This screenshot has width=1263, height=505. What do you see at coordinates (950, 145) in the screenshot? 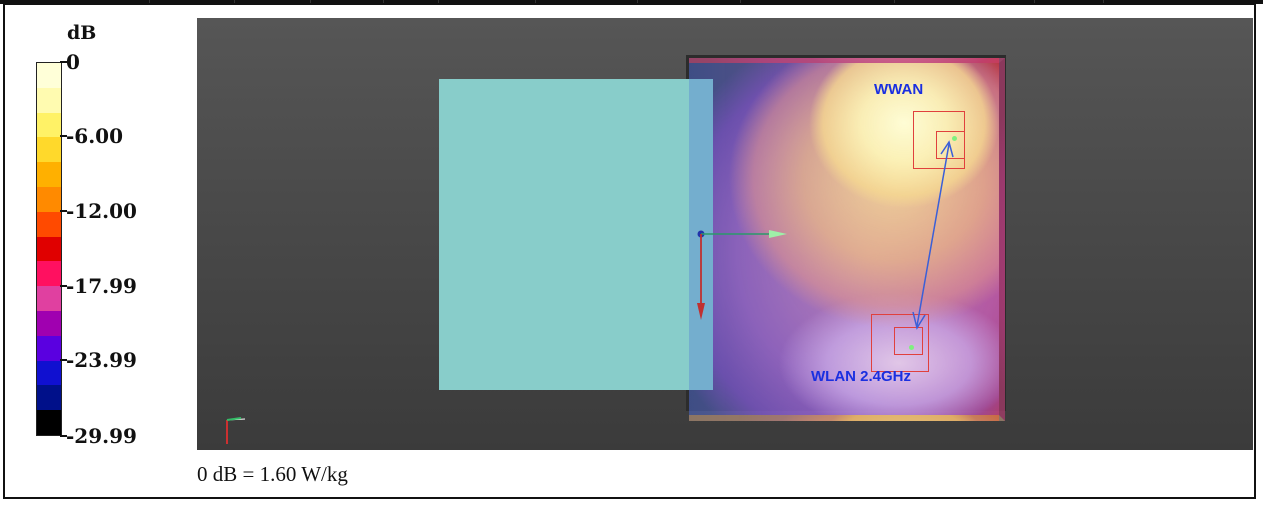
I see `wwan-inner-box` at bounding box center [950, 145].